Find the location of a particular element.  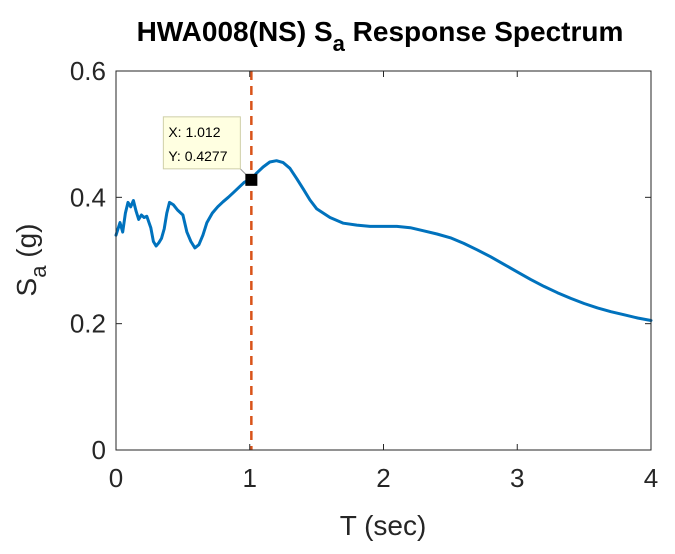

x-tick-label: 2 is located at coordinates (383, 478).